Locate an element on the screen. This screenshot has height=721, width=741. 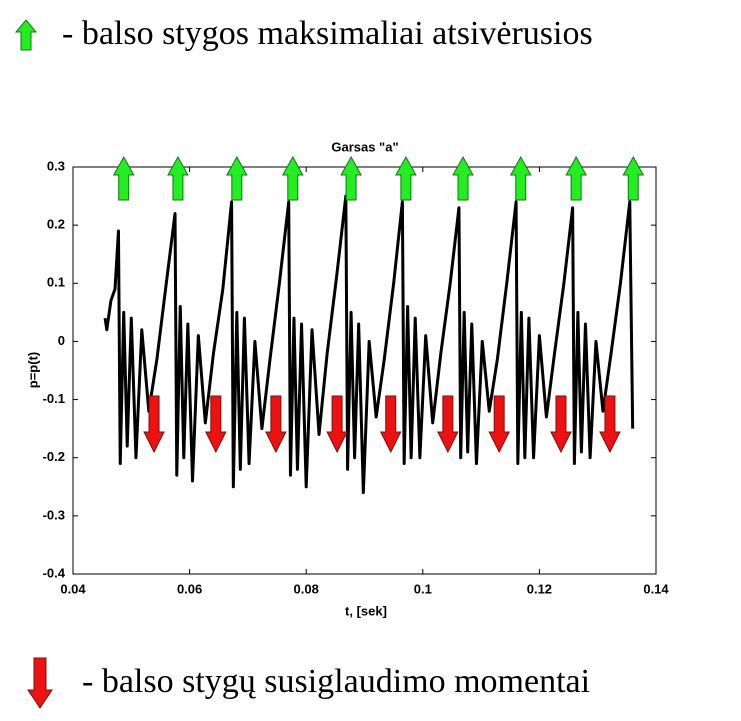
chart-title: Garsas "a" is located at coordinates (364, 146).